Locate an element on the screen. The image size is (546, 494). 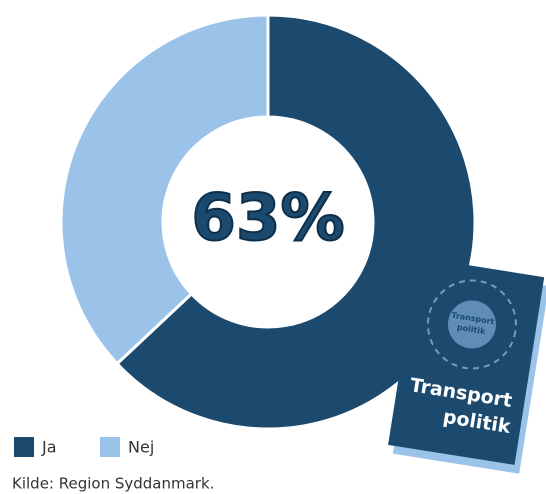
source: Kilde: Region Syddanmark. is located at coordinates (113, 484).